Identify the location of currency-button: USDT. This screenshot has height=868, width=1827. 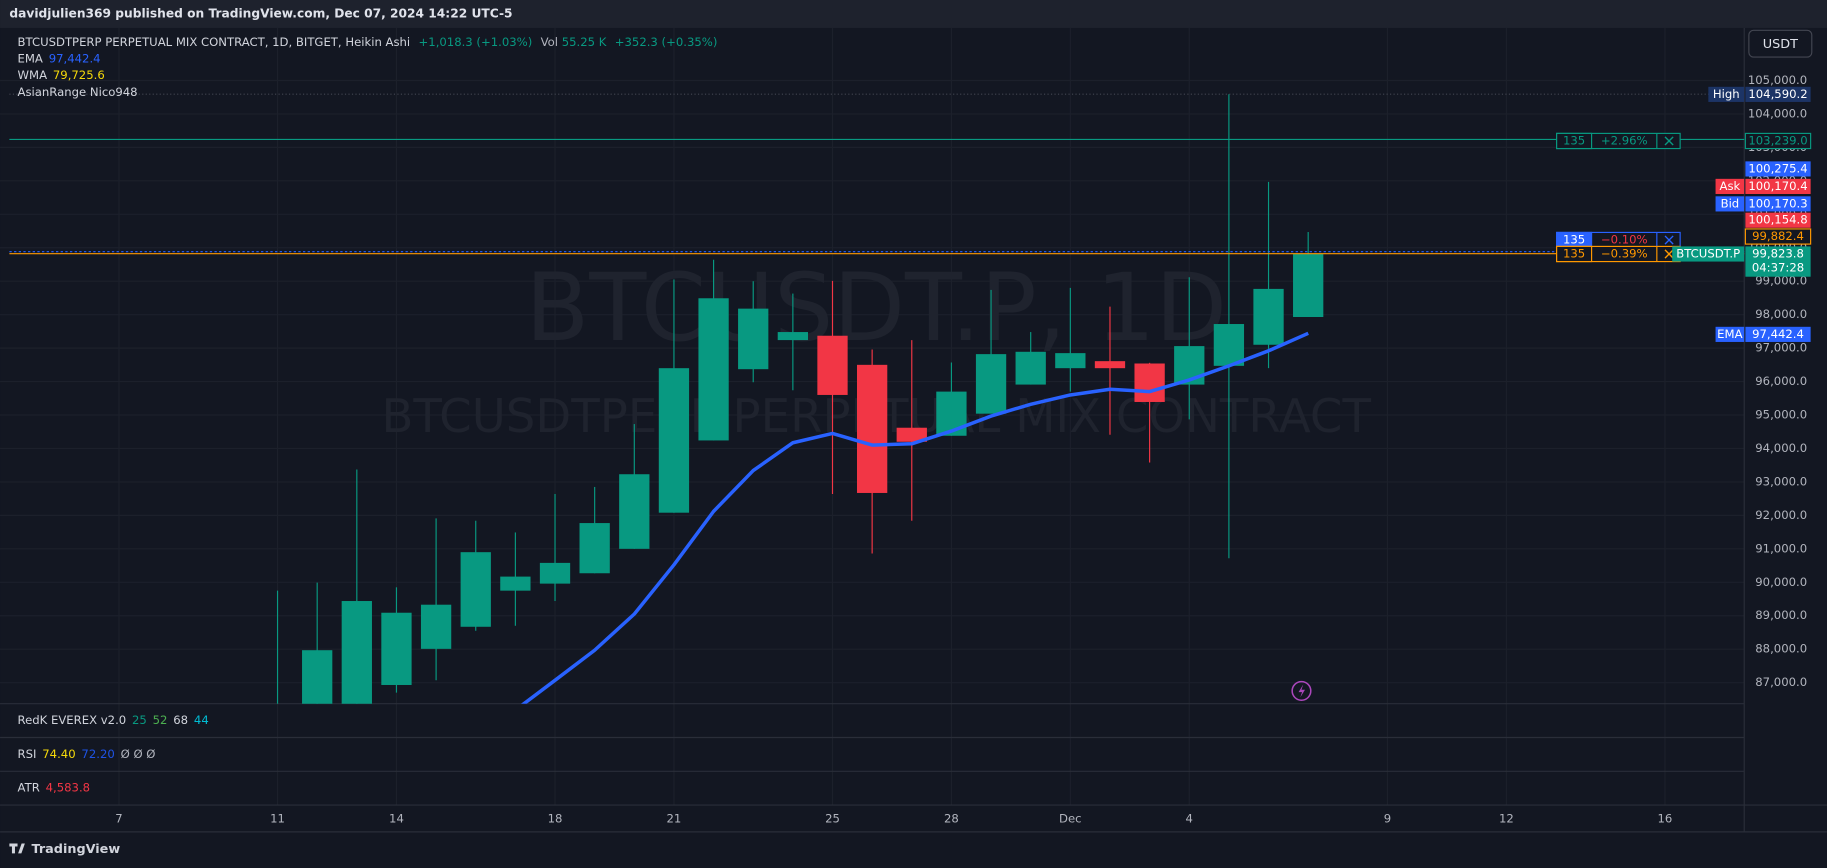
(1780, 43).